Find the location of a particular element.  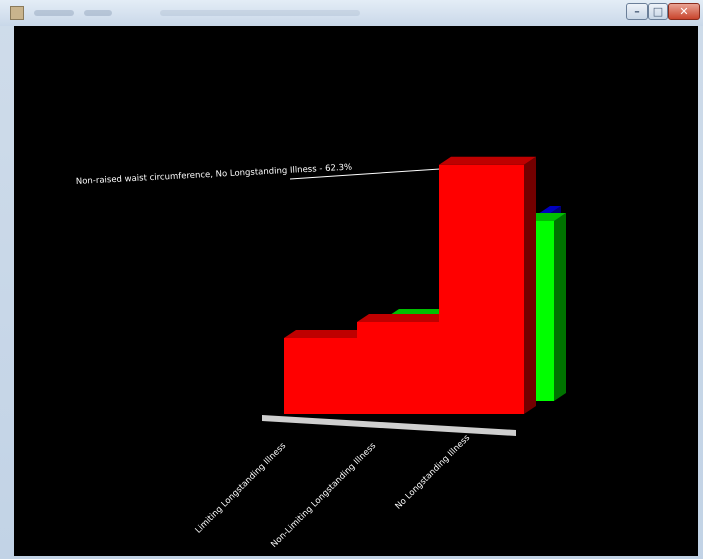

close-button: ✕ is located at coordinates (684, 11).